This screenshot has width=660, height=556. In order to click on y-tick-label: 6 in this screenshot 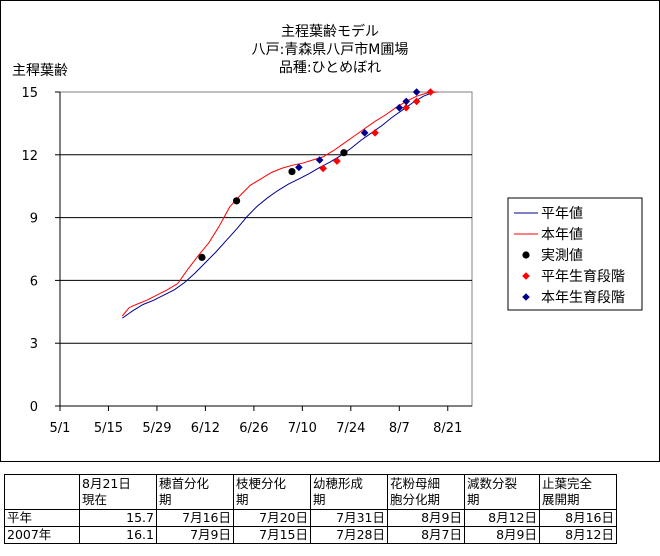, I will do `click(34, 281)`.